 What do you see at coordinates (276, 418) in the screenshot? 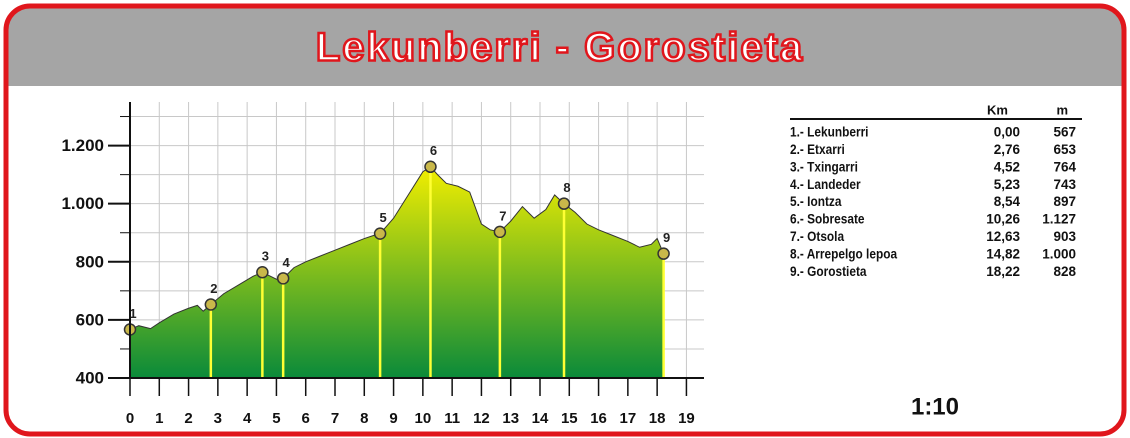
I see `x-tick-label: 5` at bounding box center [276, 418].